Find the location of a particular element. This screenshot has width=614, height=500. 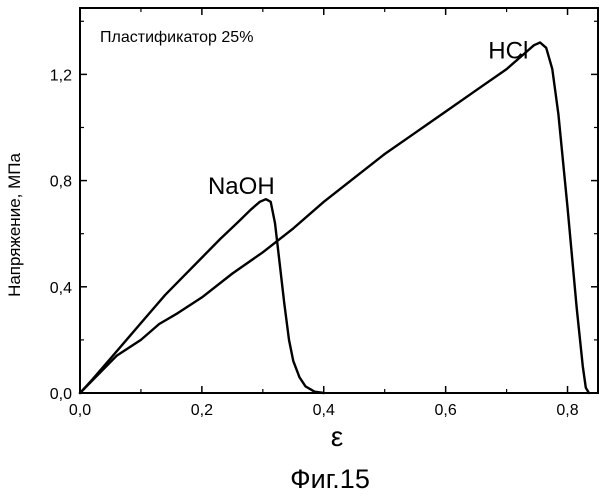

x-axis-title: ε is located at coordinates (337, 436).